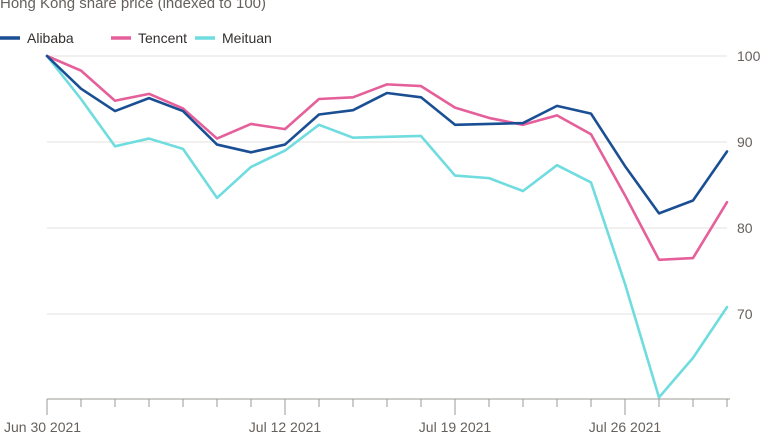  Describe the element at coordinates (455, 425) in the screenshot. I see `x-tick-label: Jul 19 2021` at that location.